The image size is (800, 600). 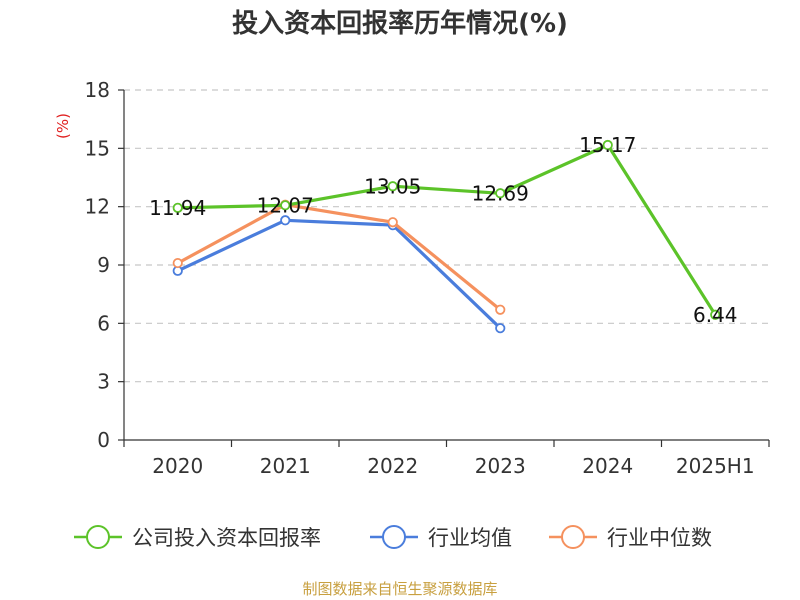 I want to click on y-tick-label: 15, so click(x=97, y=148).